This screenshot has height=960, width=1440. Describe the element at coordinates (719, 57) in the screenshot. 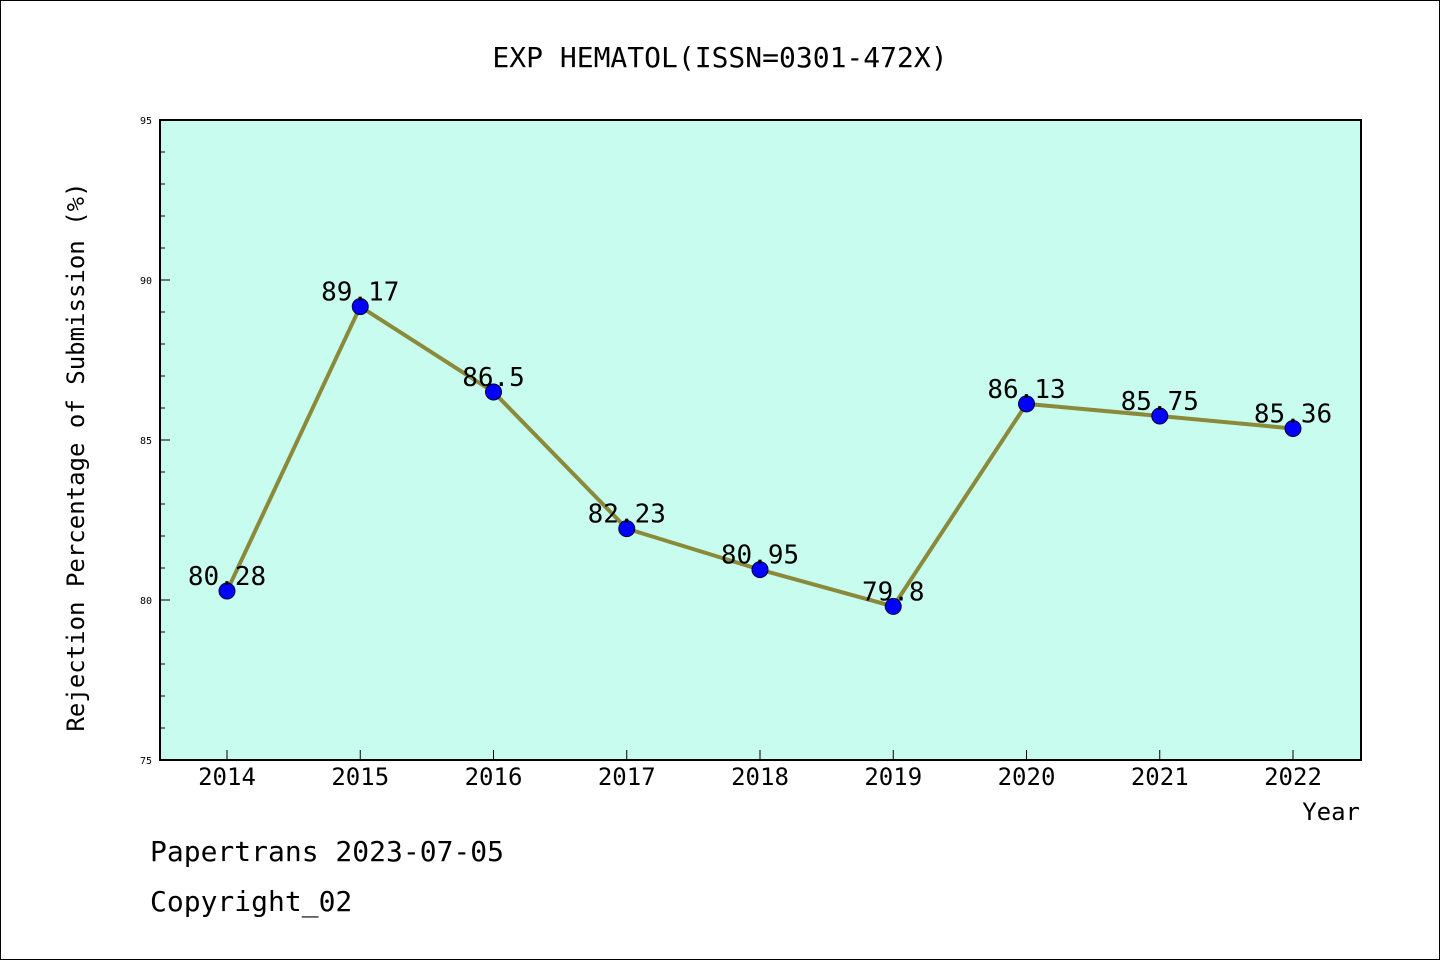

I see `chart-title: EXP HEMATOL(ISSN=0301-472X)` at that location.